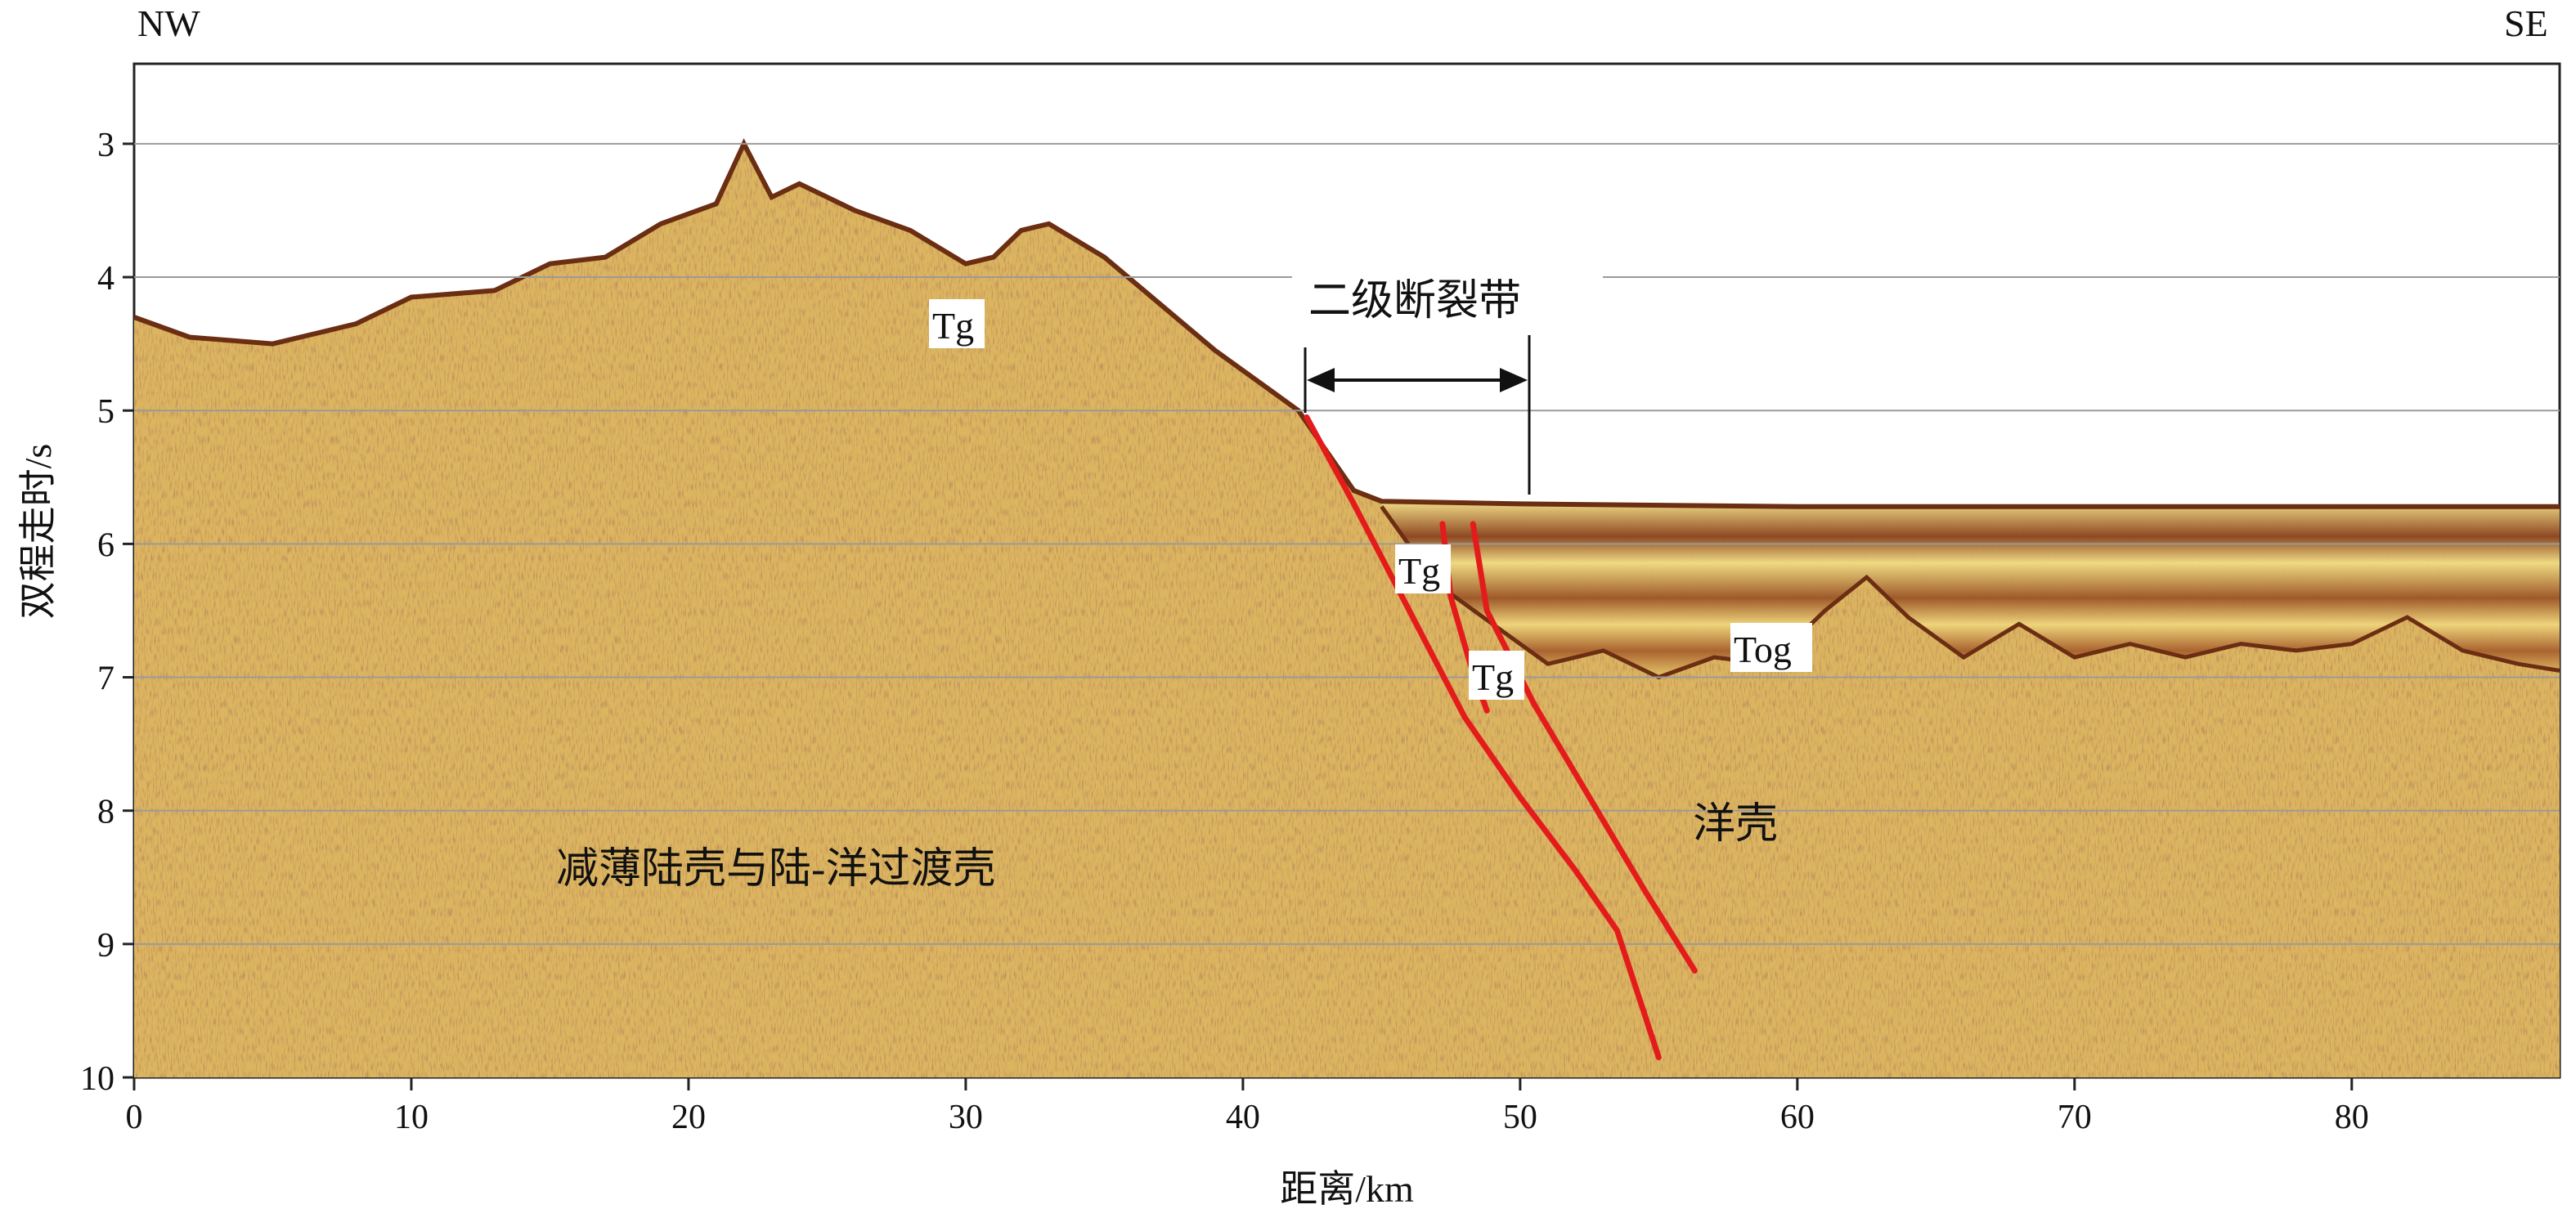 This screenshot has height=1218, width=2576. I want to click on x-tick-label: 10, so click(411, 1117).